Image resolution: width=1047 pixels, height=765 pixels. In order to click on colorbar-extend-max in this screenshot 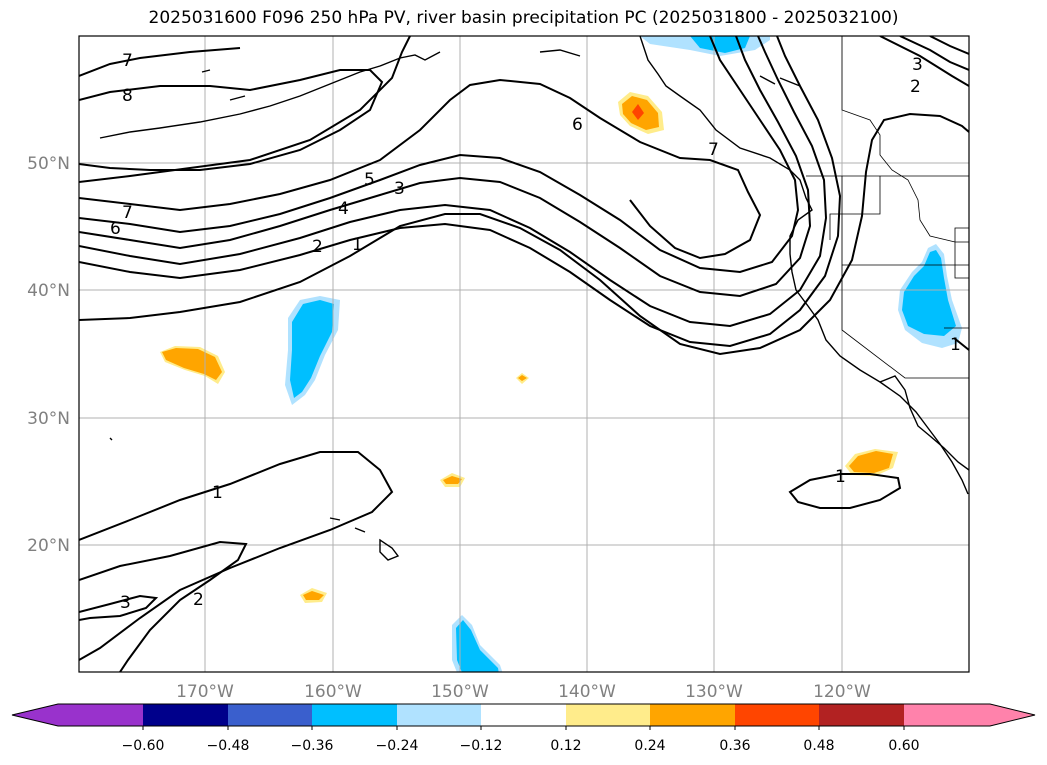, I will do `click(1012, 715)`.